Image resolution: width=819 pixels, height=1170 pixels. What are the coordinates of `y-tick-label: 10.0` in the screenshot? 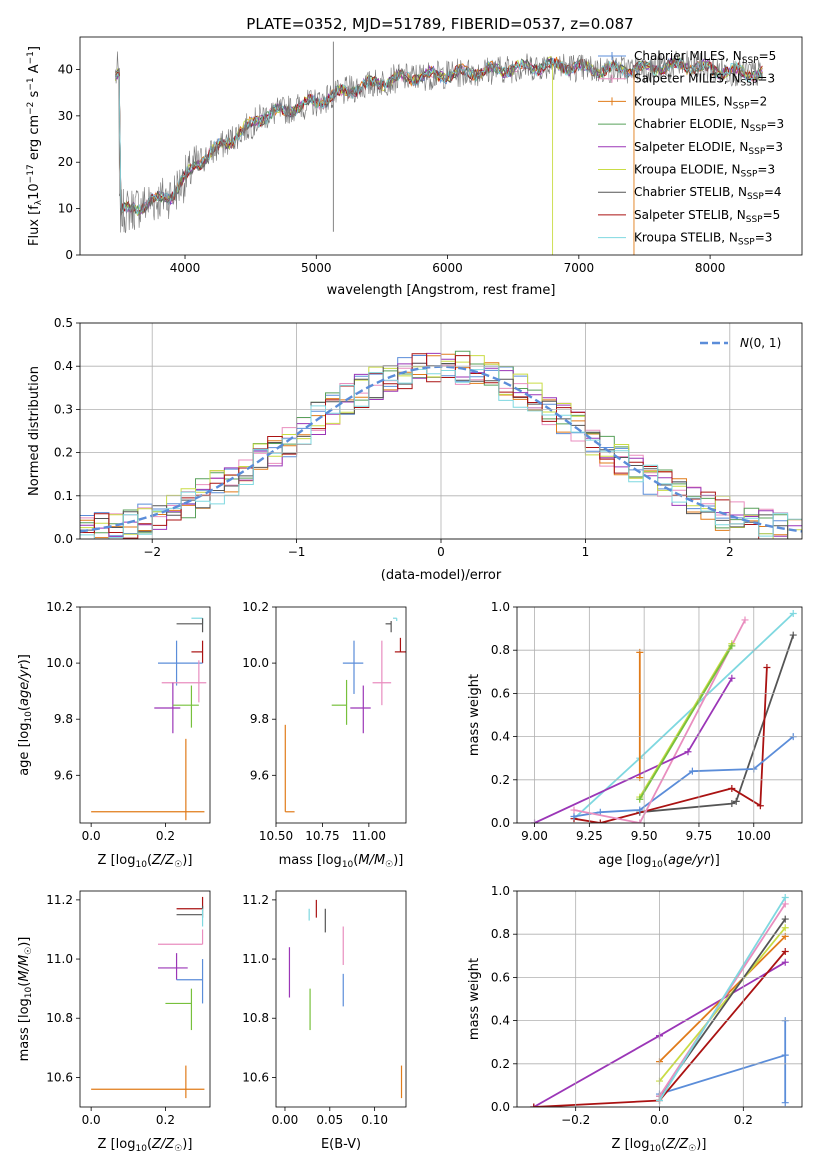 It's located at (59, 663).